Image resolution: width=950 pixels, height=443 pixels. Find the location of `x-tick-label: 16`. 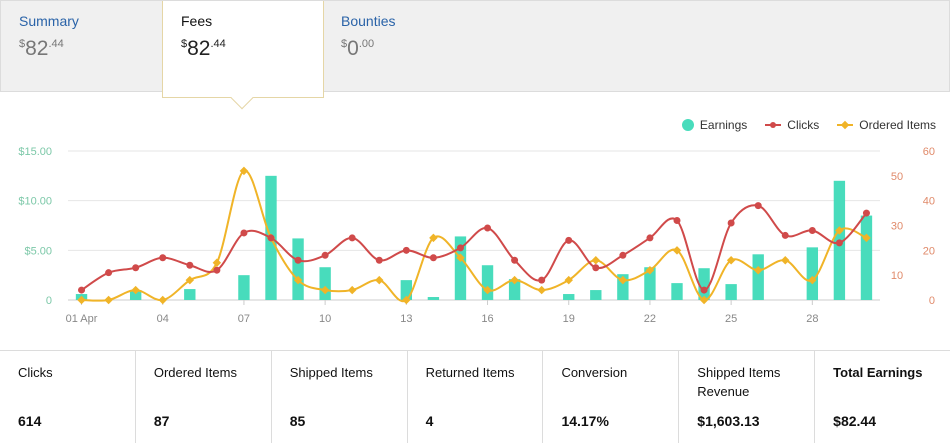

x-tick-label: 16 is located at coordinates (487, 319).